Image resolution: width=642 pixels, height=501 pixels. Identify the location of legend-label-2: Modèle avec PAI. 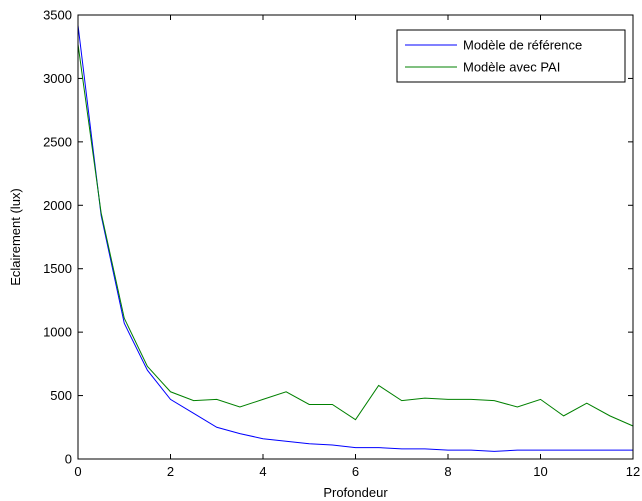
(511, 67).